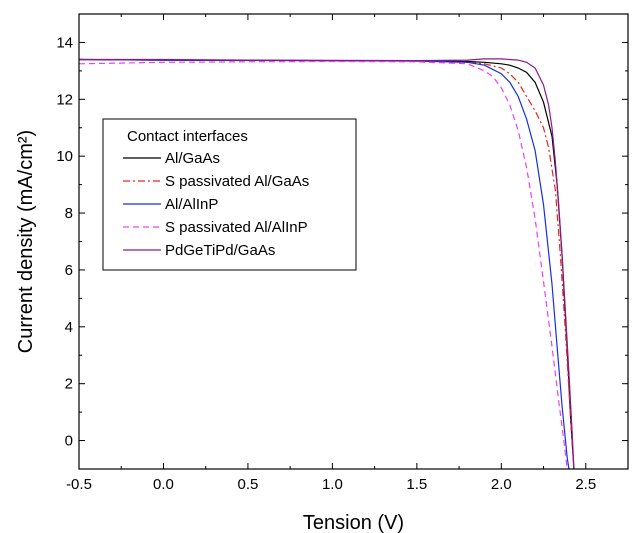 This screenshot has height=533, width=632. Describe the element at coordinates (501, 484) in the screenshot. I see `x-tick-label: 2.0` at that location.